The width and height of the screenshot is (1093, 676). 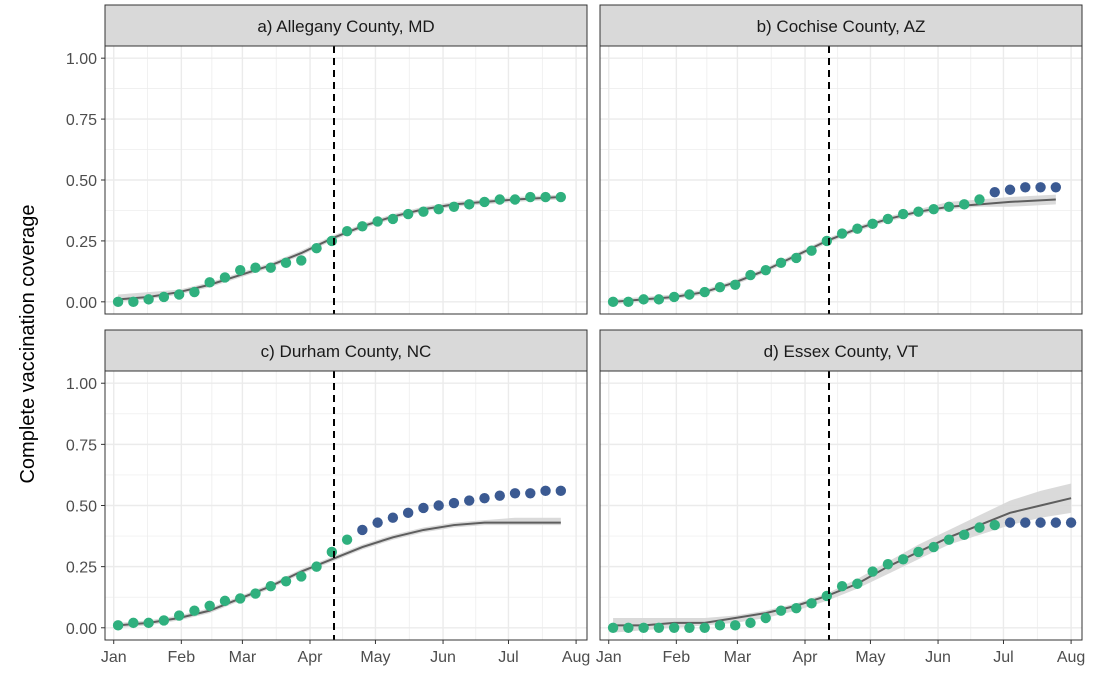 I want to click on x-tick-label: Mar, so click(x=243, y=657).